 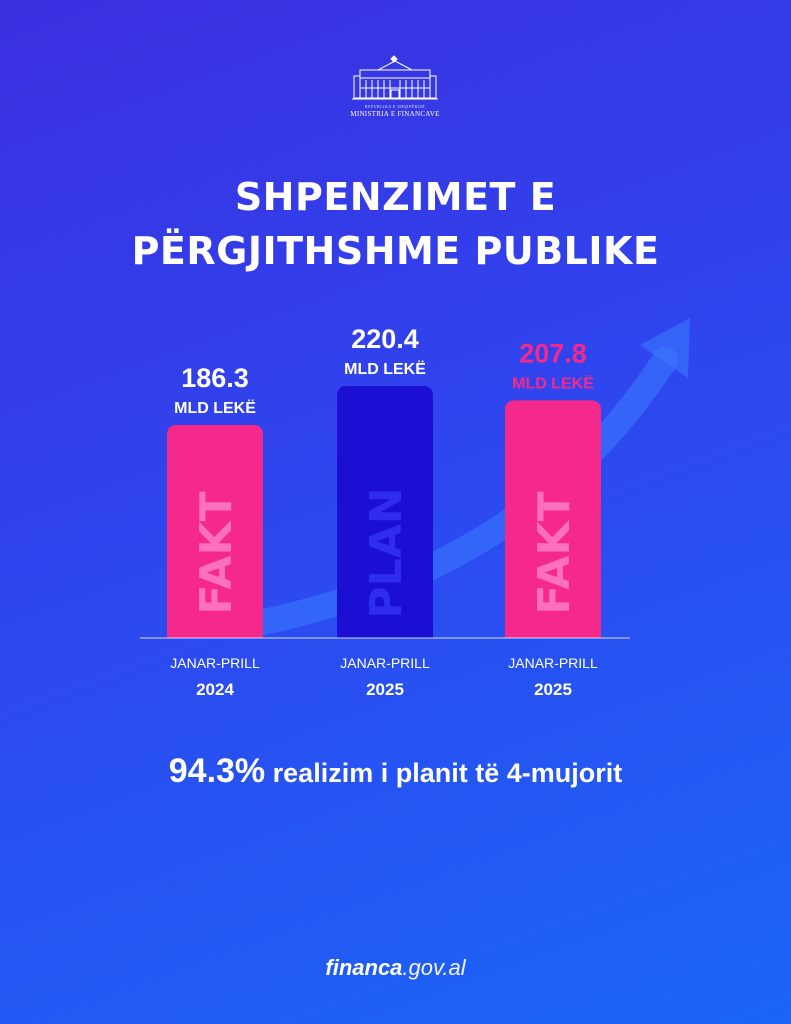 What do you see at coordinates (217, 771) in the screenshot?
I see `realization-percent: 94.3%` at bounding box center [217, 771].